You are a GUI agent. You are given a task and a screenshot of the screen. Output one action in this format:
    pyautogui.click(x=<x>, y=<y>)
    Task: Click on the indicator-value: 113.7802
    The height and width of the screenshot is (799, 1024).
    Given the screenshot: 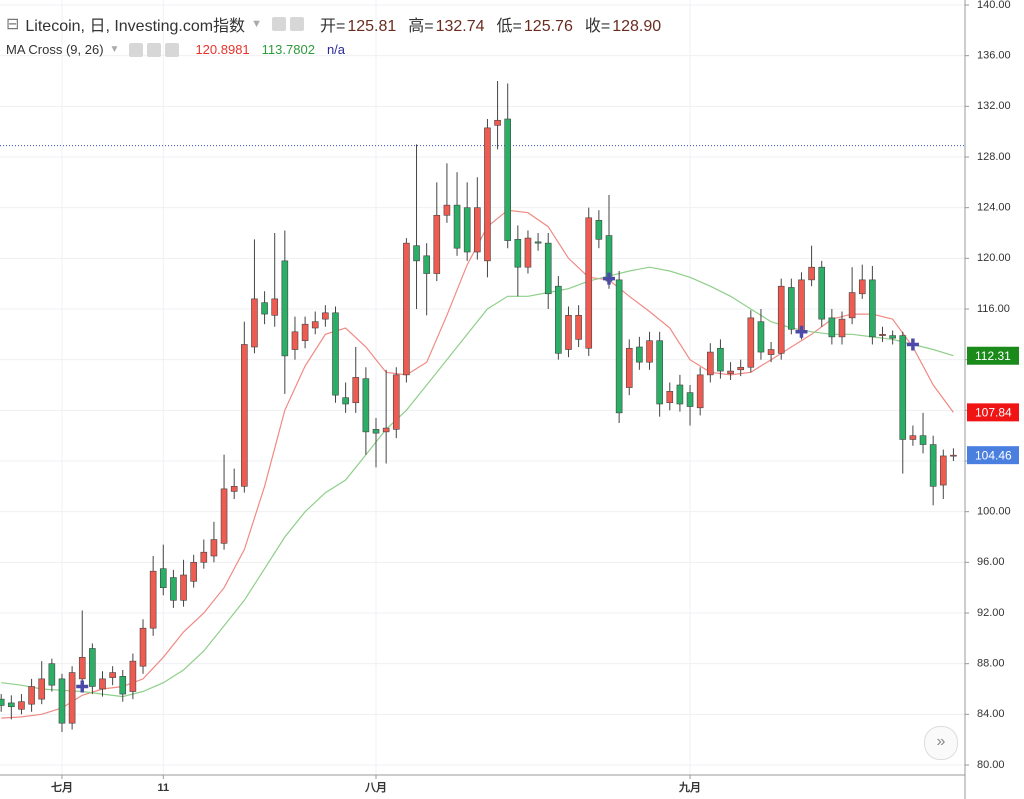 What is the action you would take?
    pyautogui.click(x=288, y=49)
    